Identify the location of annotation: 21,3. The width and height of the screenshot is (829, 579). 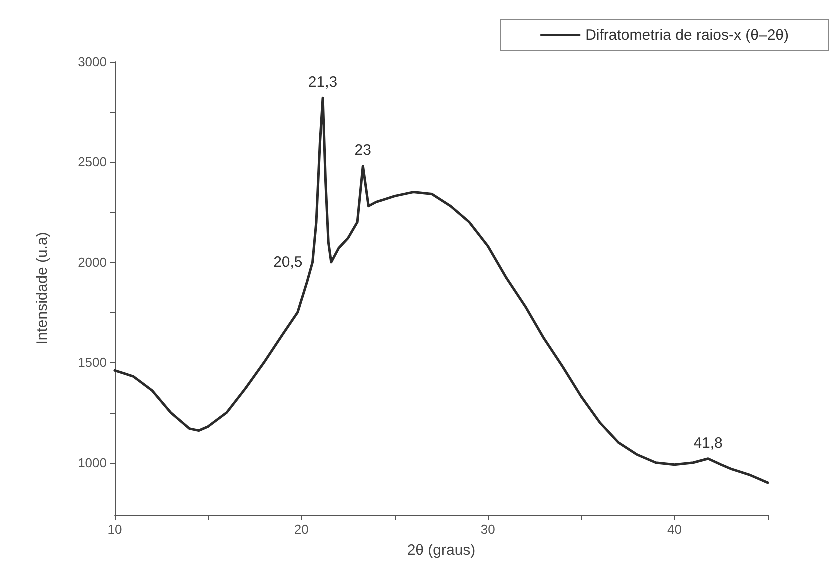
(323, 83).